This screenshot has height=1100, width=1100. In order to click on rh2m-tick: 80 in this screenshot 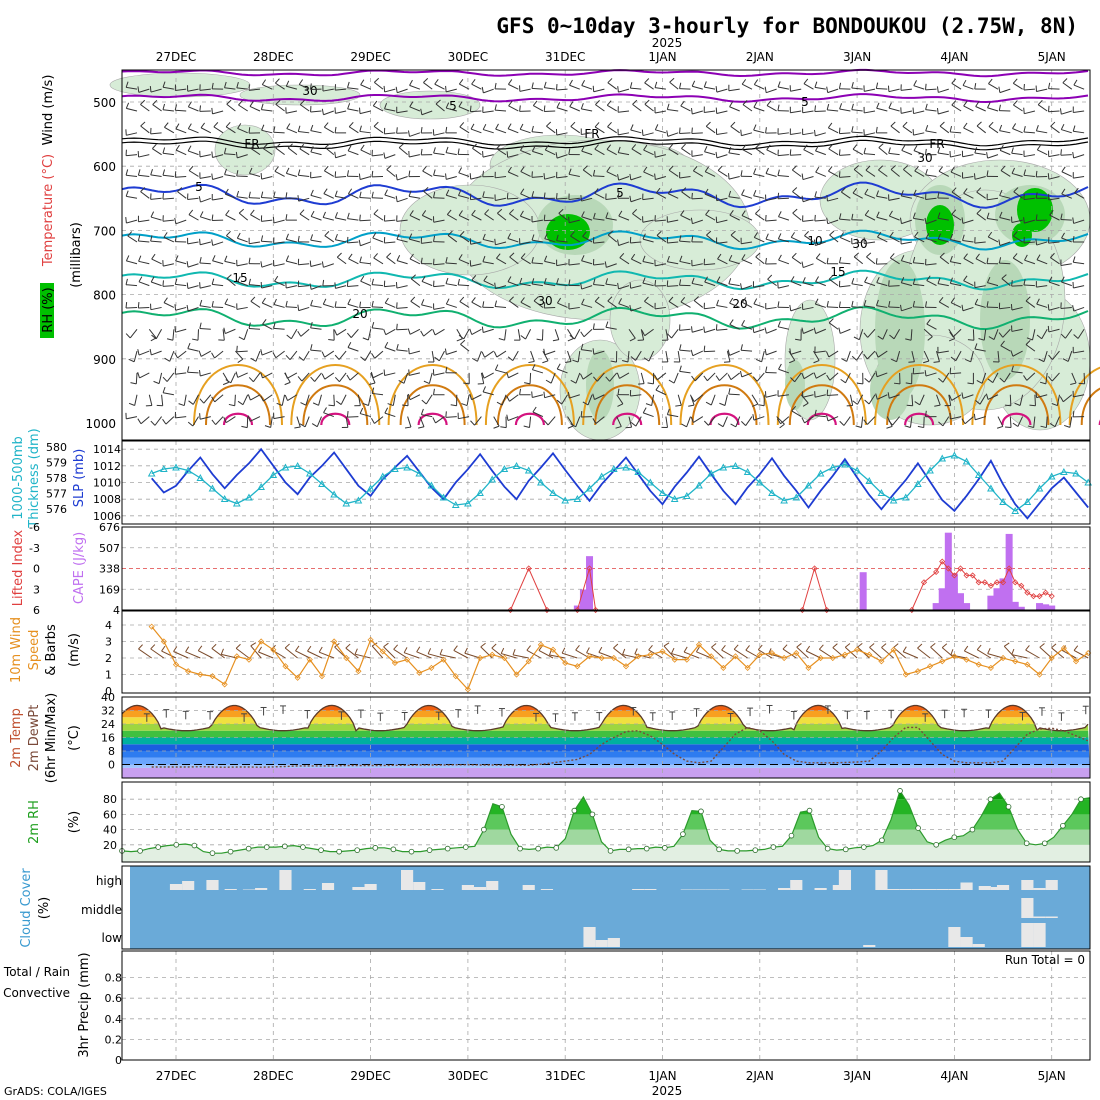, I will do `click(110, 799)`.